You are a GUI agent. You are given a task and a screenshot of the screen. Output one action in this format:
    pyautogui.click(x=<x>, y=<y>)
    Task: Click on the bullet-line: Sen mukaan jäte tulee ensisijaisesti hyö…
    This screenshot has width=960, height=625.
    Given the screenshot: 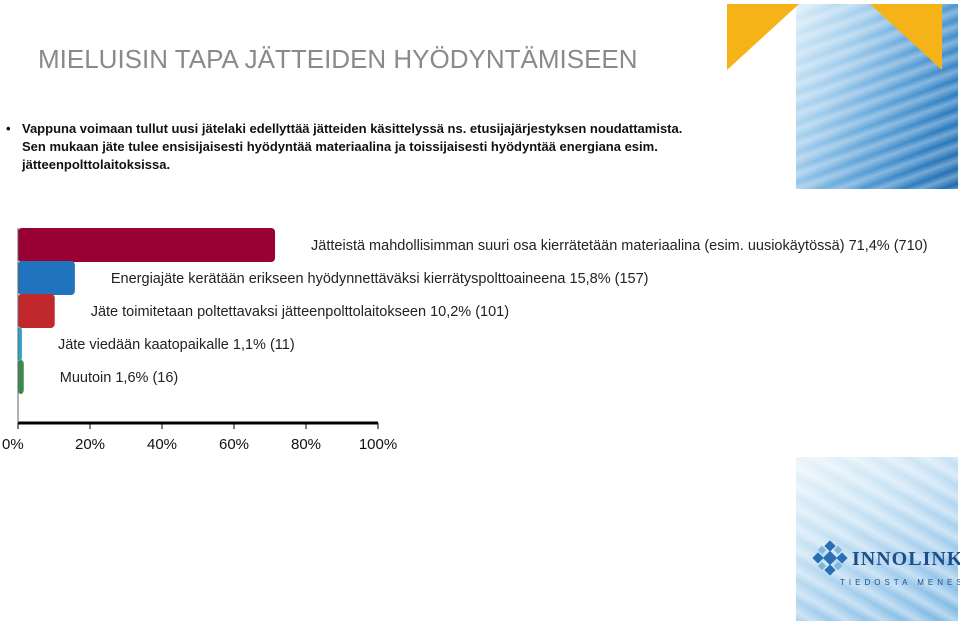 What is the action you would take?
    pyautogui.click(x=340, y=146)
    